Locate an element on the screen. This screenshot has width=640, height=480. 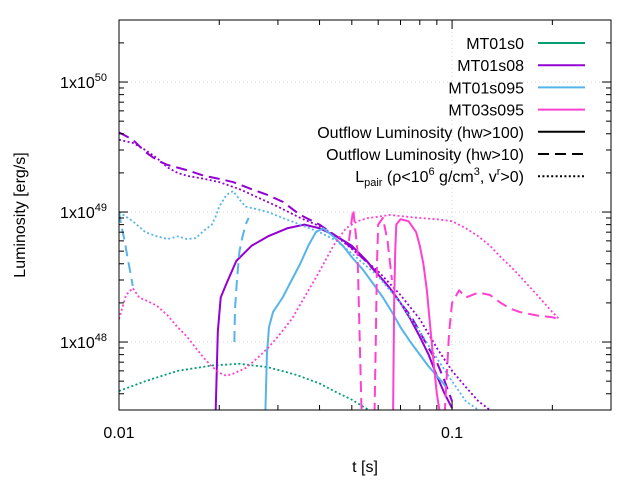
legend-label: Outflow Luminosity (hw>10) is located at coordinates (425, 155).